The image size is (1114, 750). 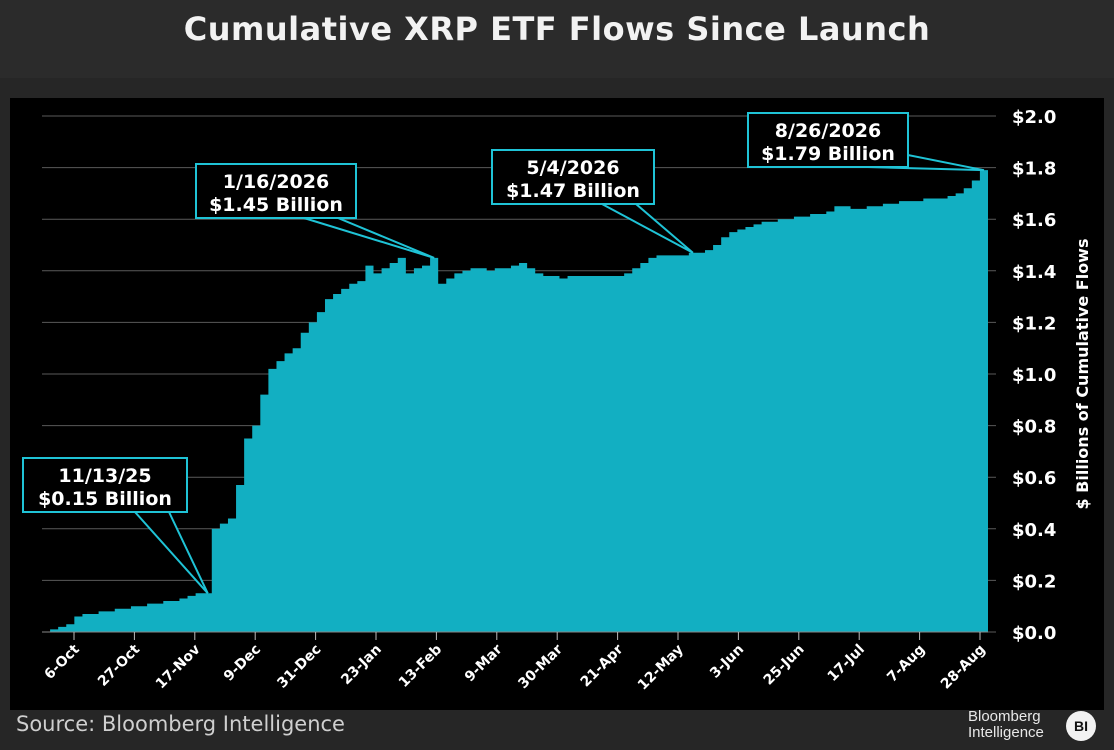 I want to click on x-tick-label: 17-Nov, so click(x=178, y=667).